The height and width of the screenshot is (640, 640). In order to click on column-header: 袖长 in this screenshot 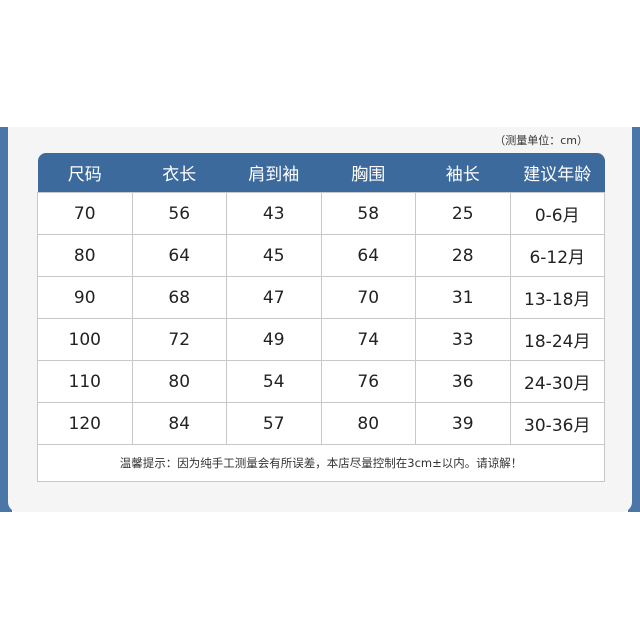, I will do `click(462, 173)`.